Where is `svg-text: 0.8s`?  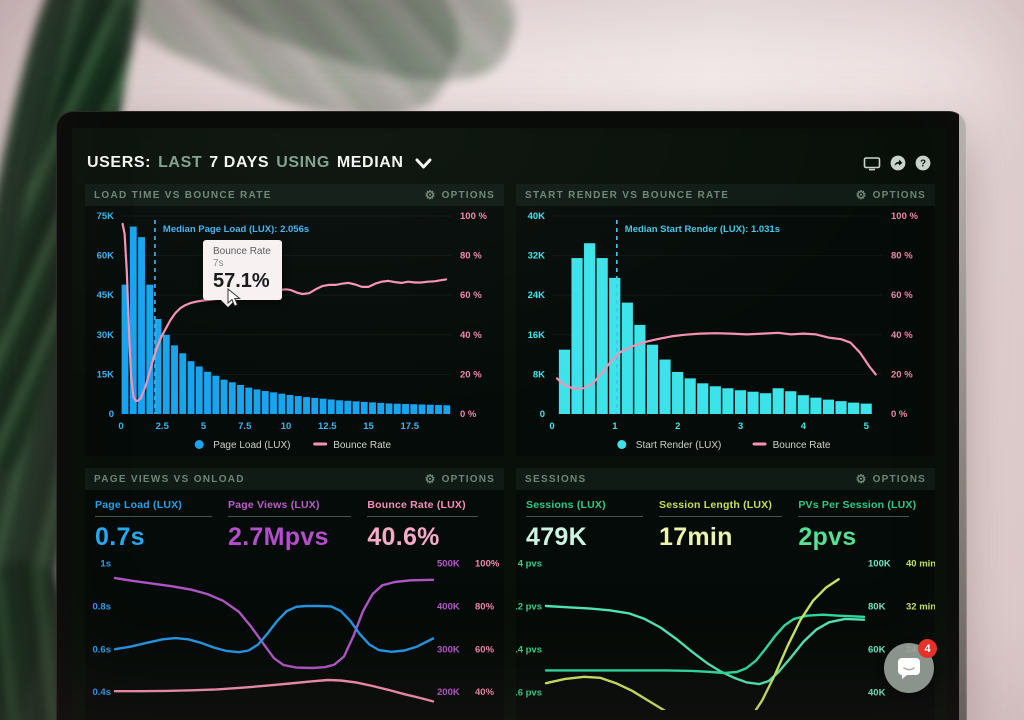 svg-text: 0.8s is located at coordinates (102, 606).